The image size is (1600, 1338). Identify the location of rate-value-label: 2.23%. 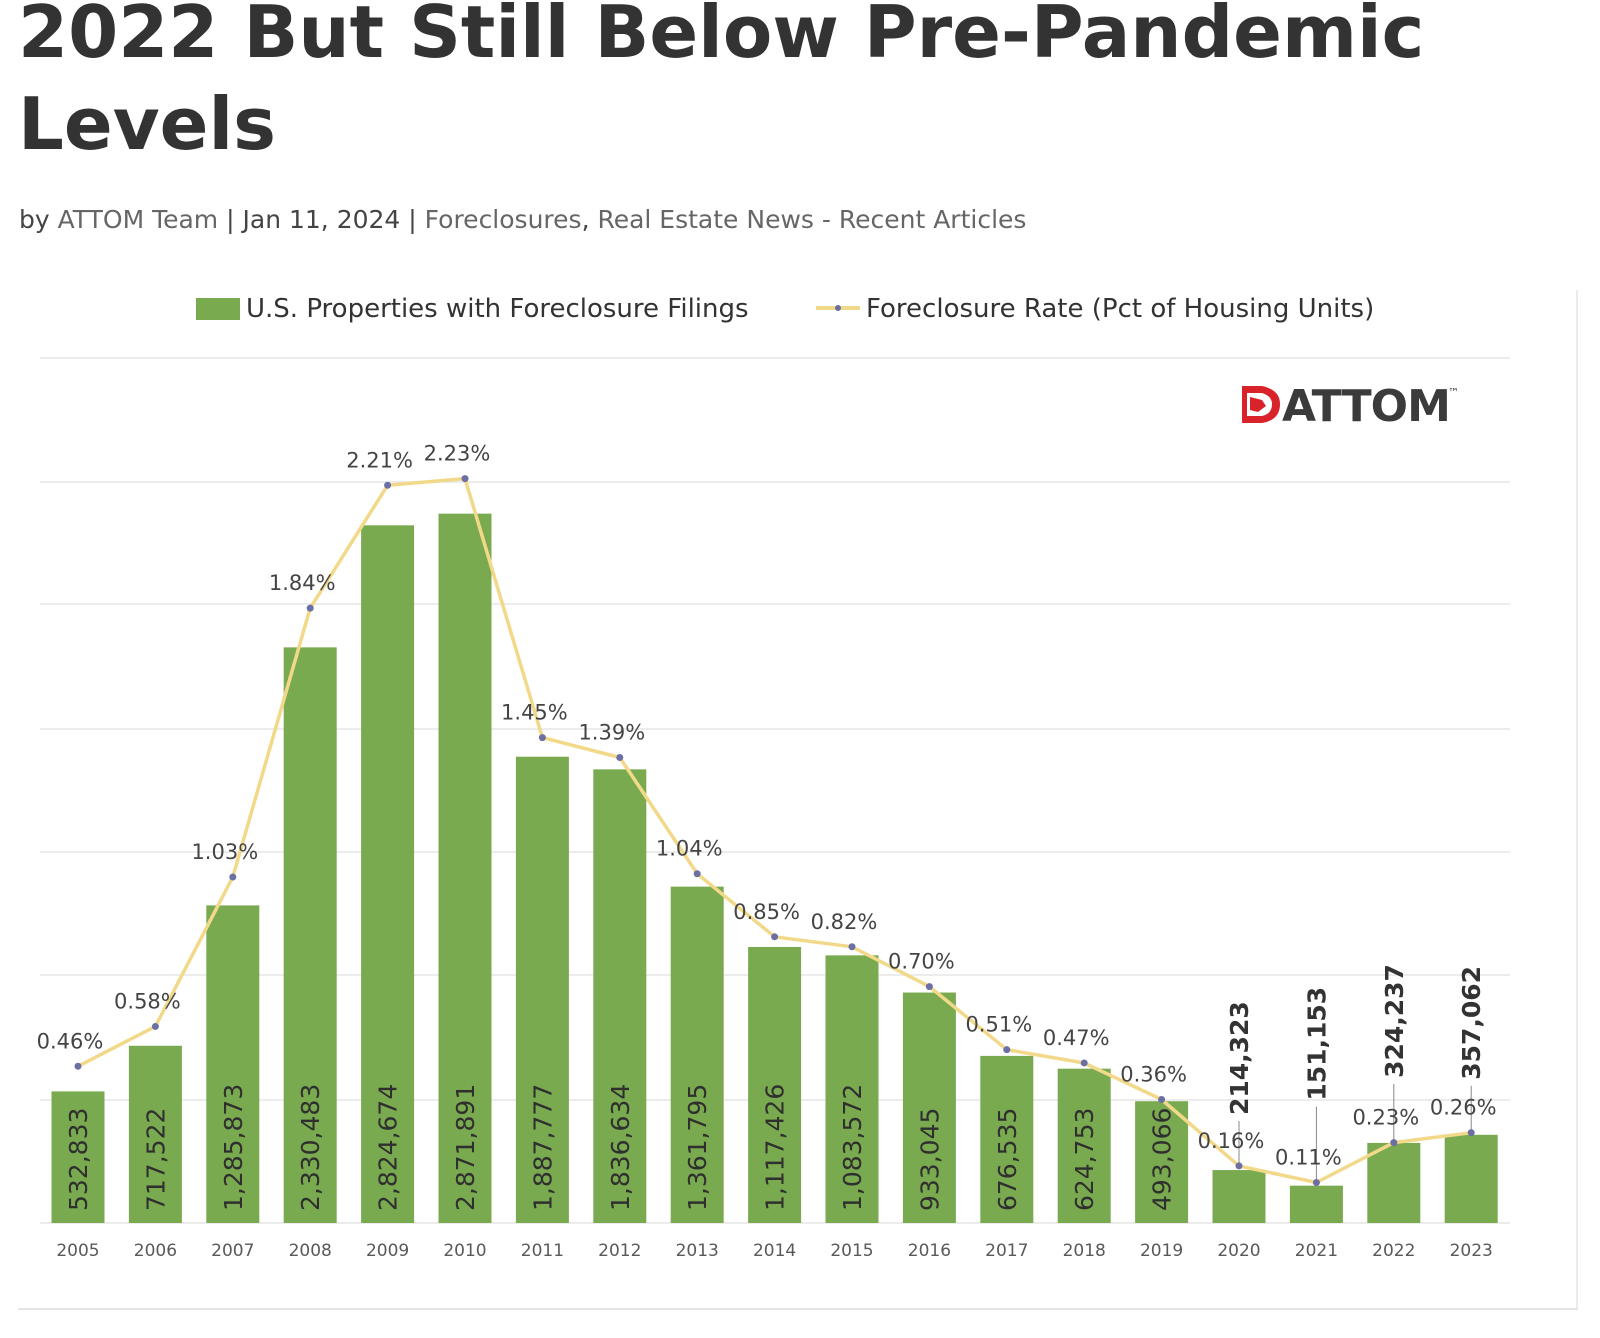
(457, 454).